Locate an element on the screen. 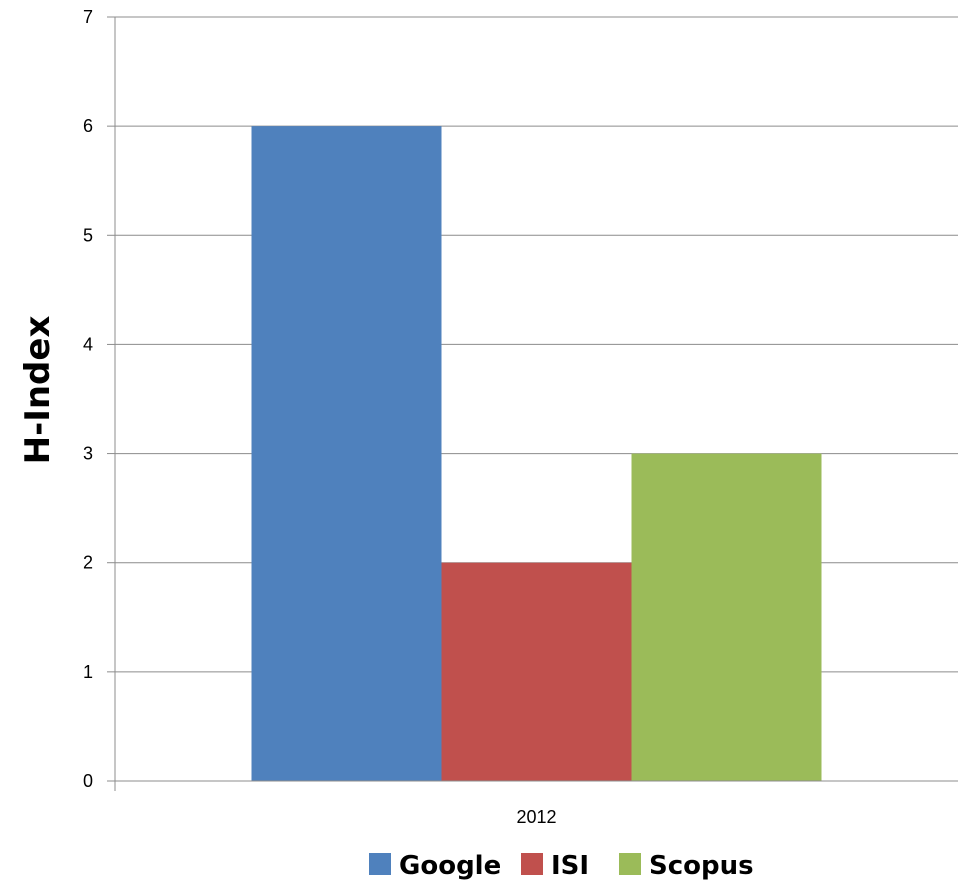  legend: Google ISI Scopus is located at coordinates (561, 866).